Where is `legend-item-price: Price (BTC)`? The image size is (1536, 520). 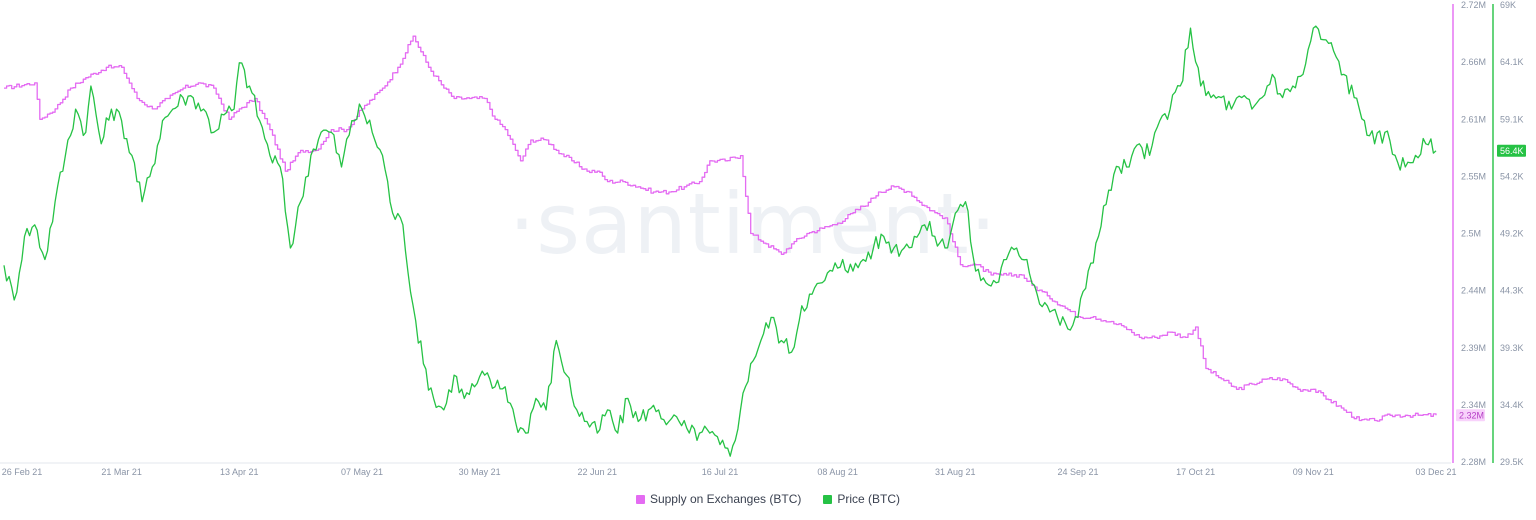
legend-item-price: Price (BTC) is located at coordinates (861, 499).